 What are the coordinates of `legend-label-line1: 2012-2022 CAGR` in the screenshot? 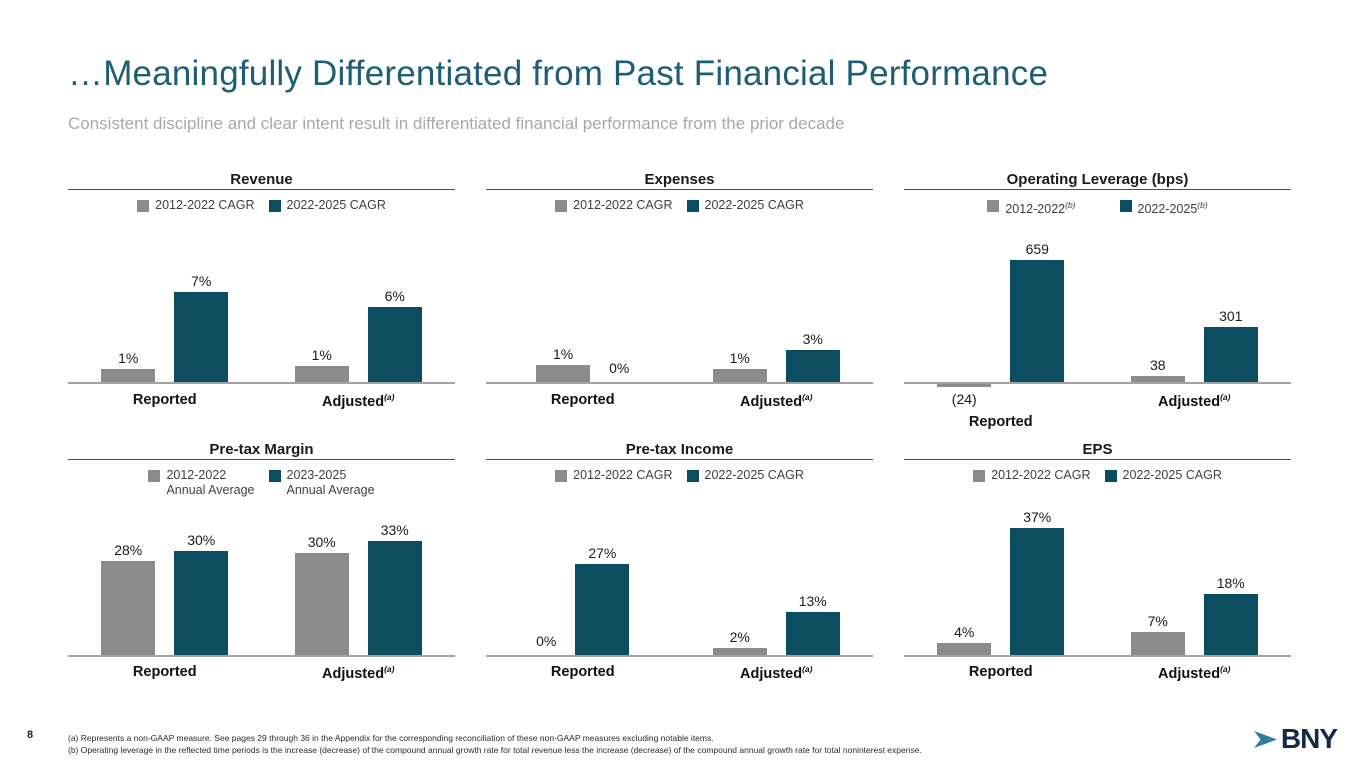 It's located at (622, 205).